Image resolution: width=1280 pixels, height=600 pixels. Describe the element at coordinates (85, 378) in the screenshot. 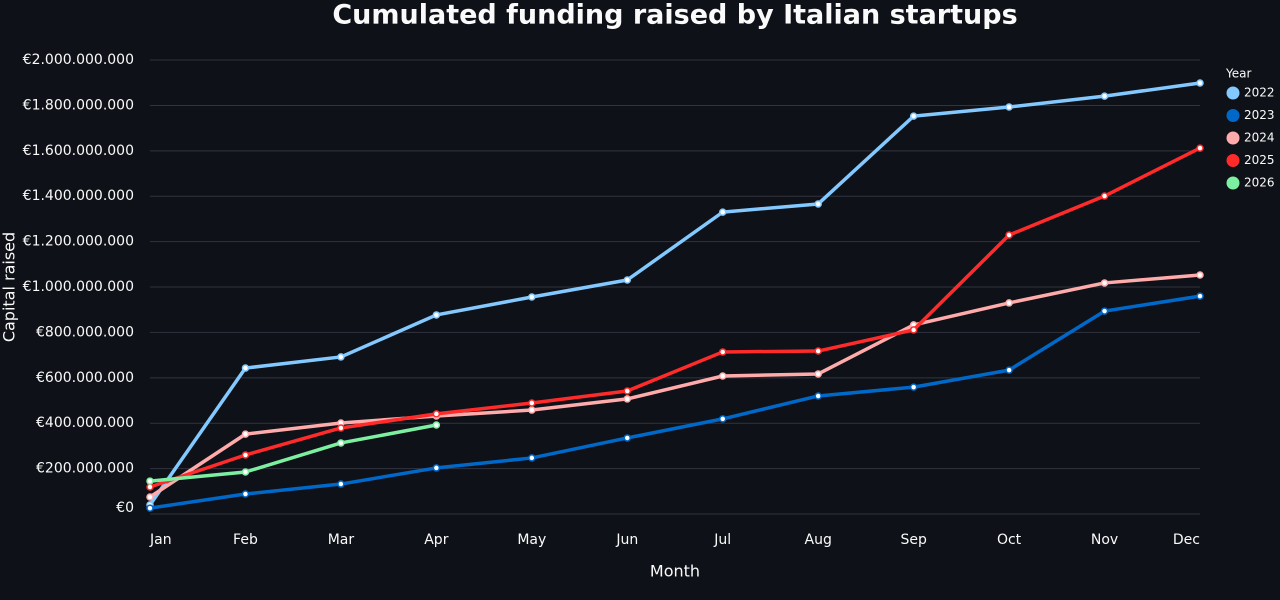

I see `y-tick-label: €600.000.000` at that location.